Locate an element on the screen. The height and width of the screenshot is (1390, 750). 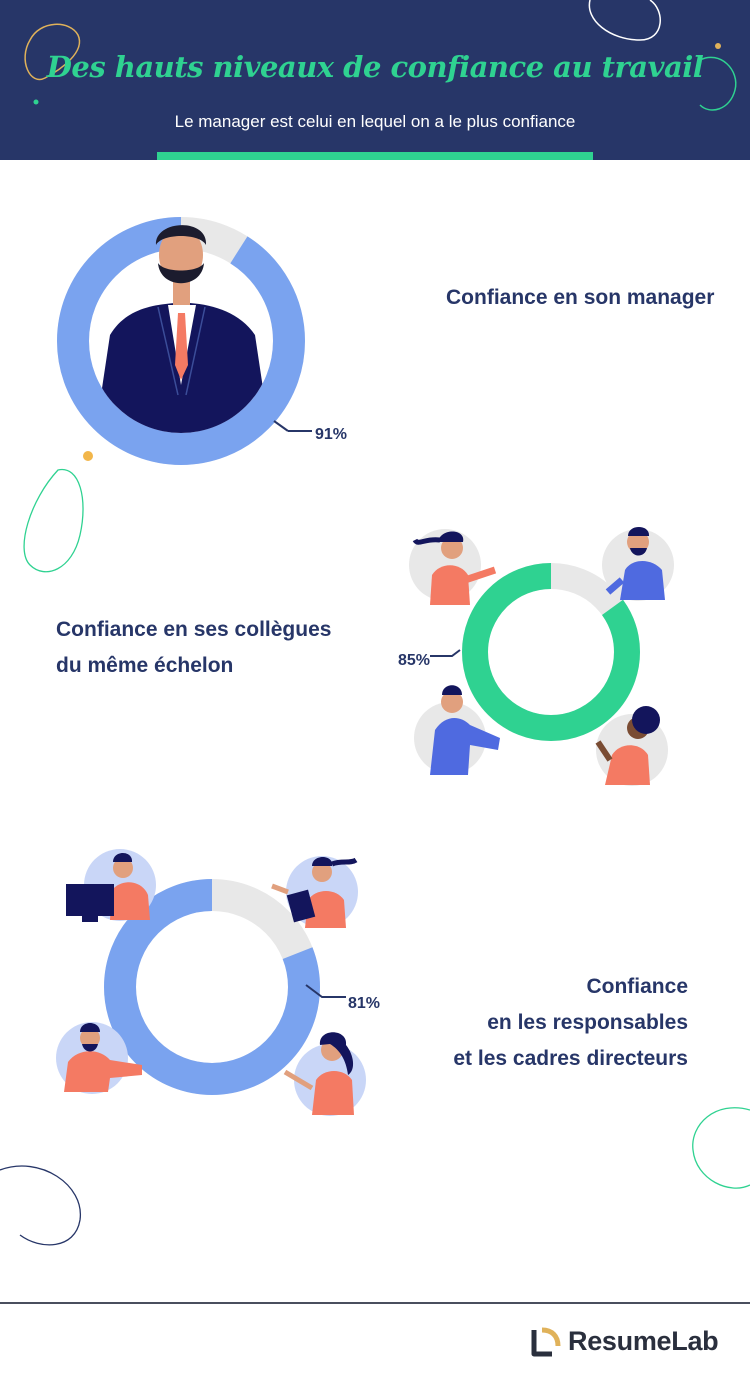
executive-illustrations-icon is located at coordinates (211, 982).